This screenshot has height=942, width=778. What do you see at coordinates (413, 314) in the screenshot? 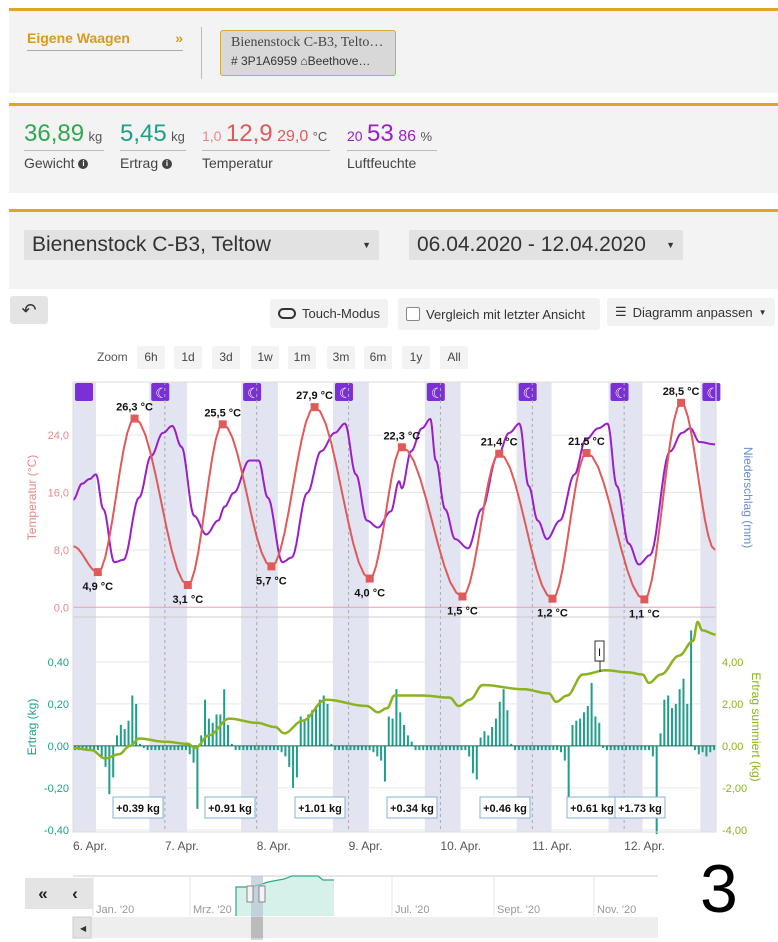
I see `checkbox-icon` at bounding box center [413, 314].